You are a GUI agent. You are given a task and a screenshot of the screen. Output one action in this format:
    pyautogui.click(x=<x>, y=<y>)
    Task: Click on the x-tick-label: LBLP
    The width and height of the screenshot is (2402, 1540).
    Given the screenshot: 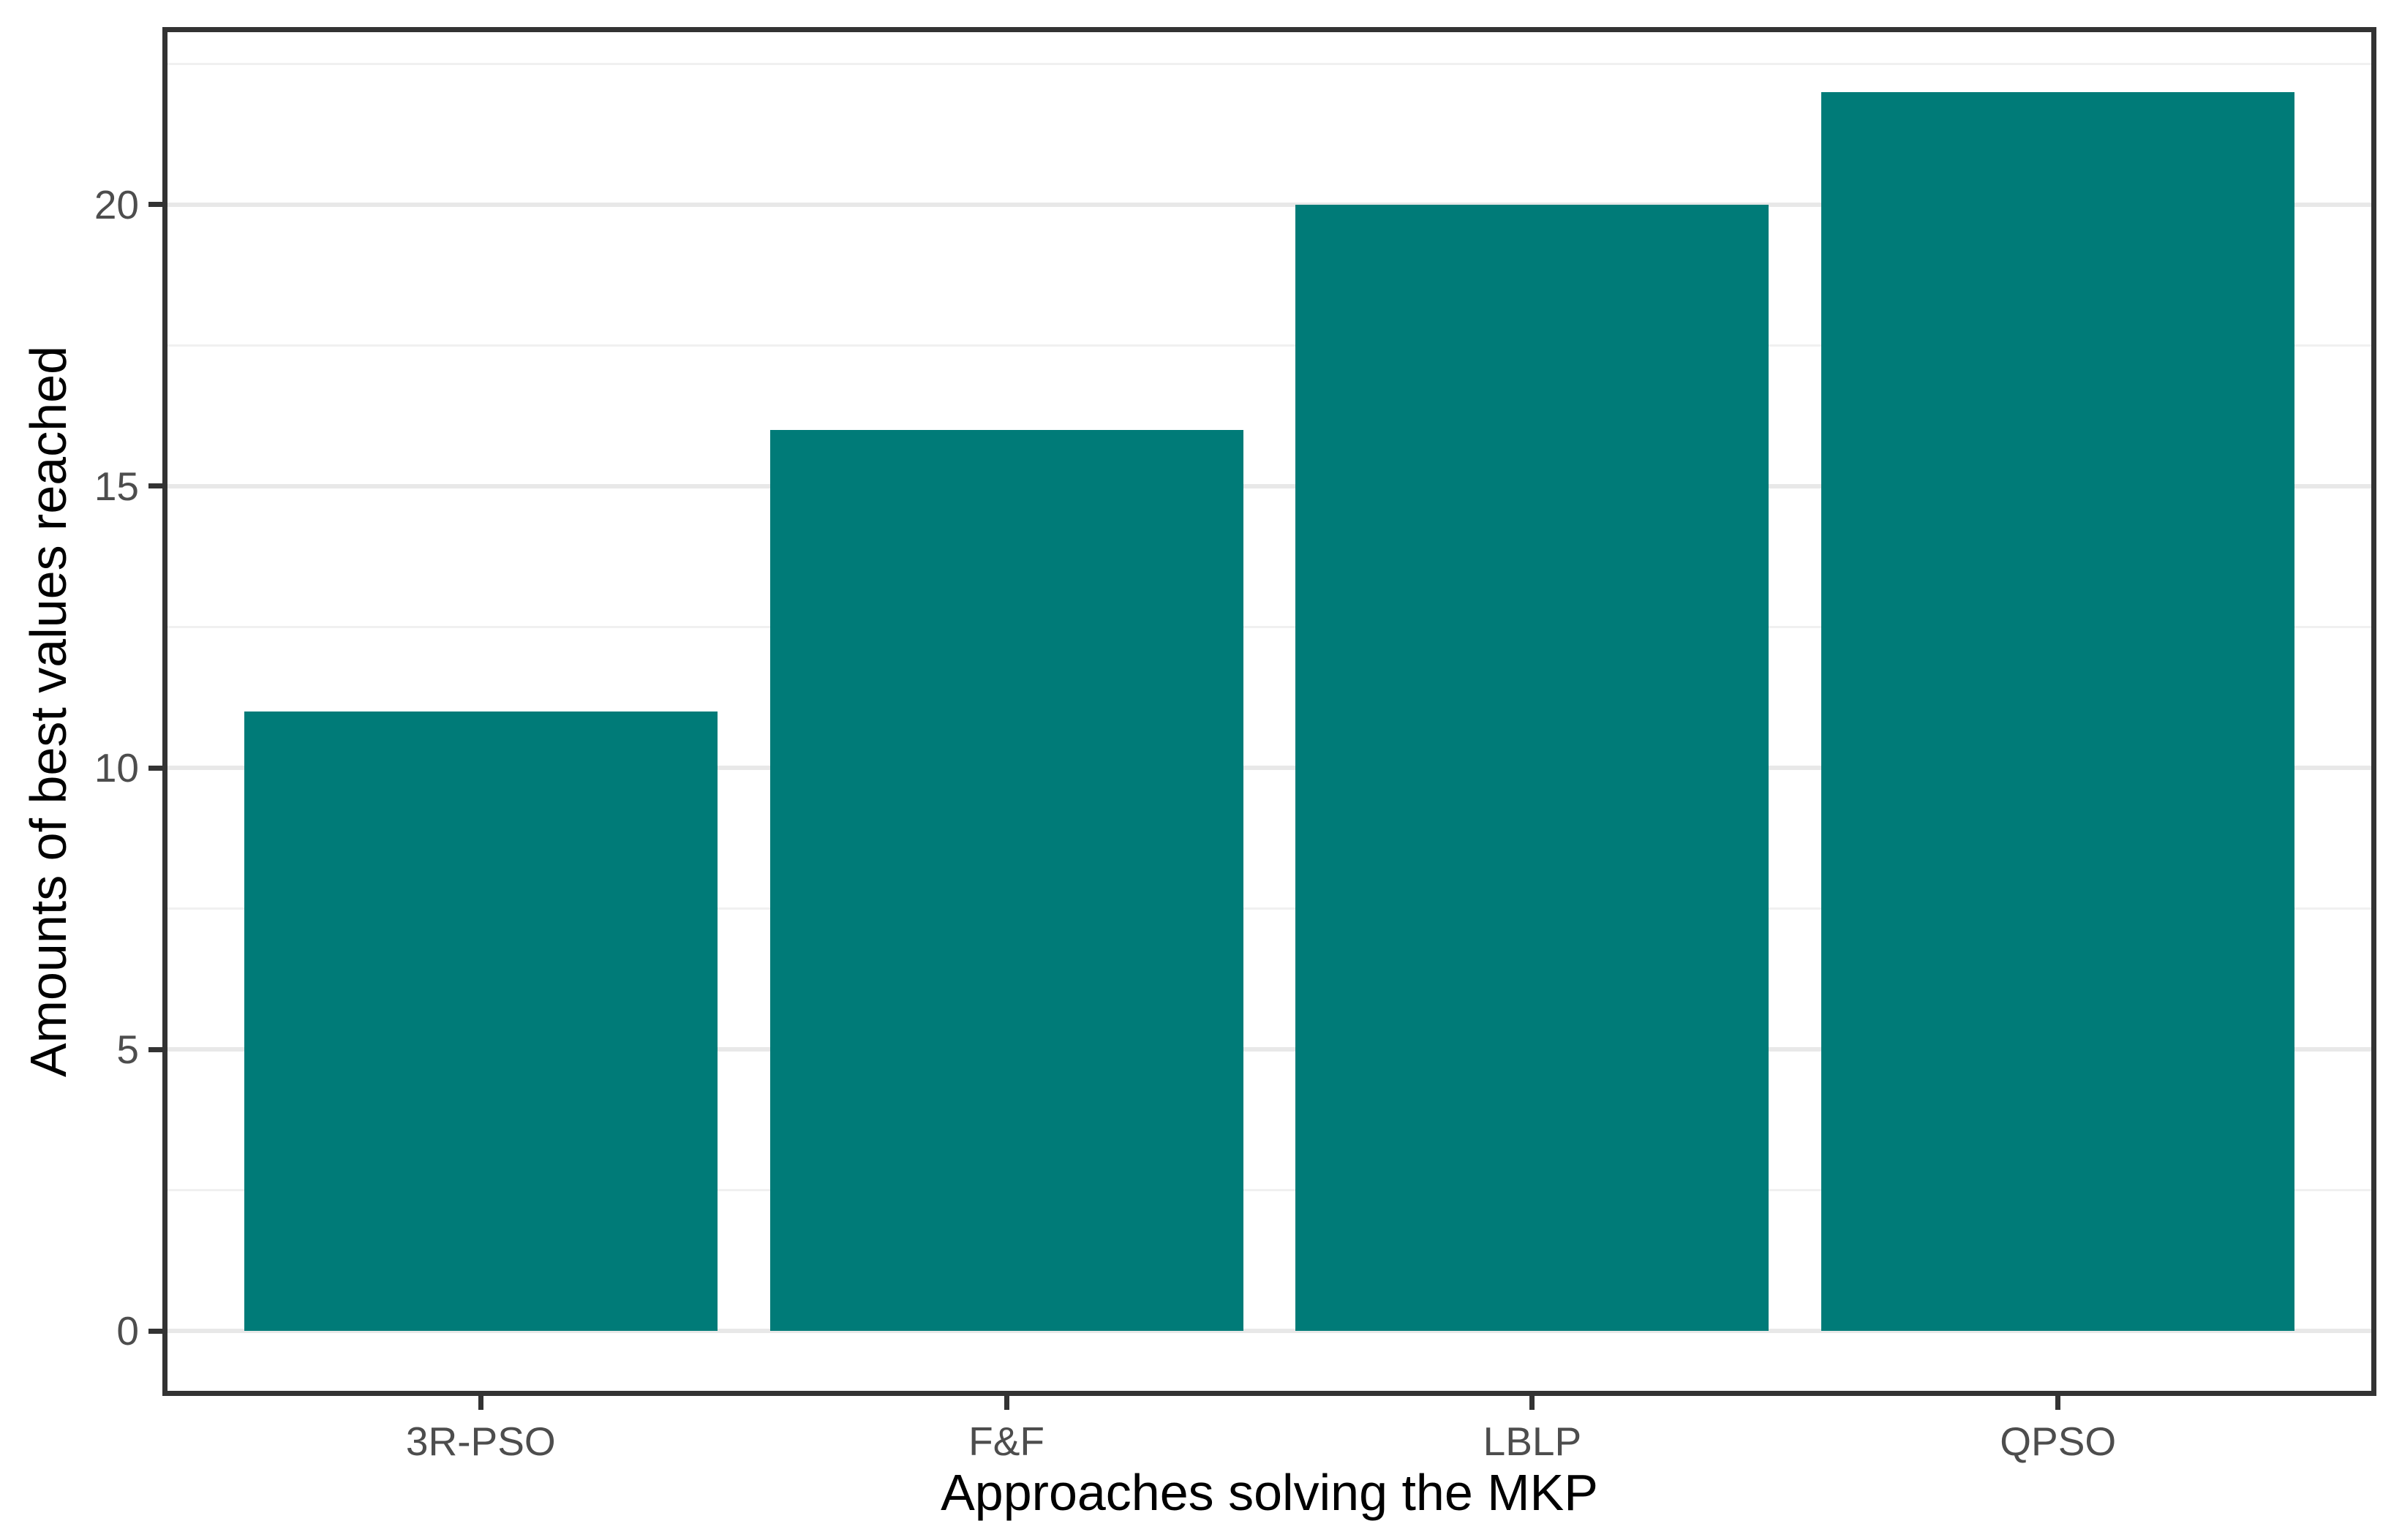 What is the action you would take?
    pyautogui.click(x=1532, y=1441)
    